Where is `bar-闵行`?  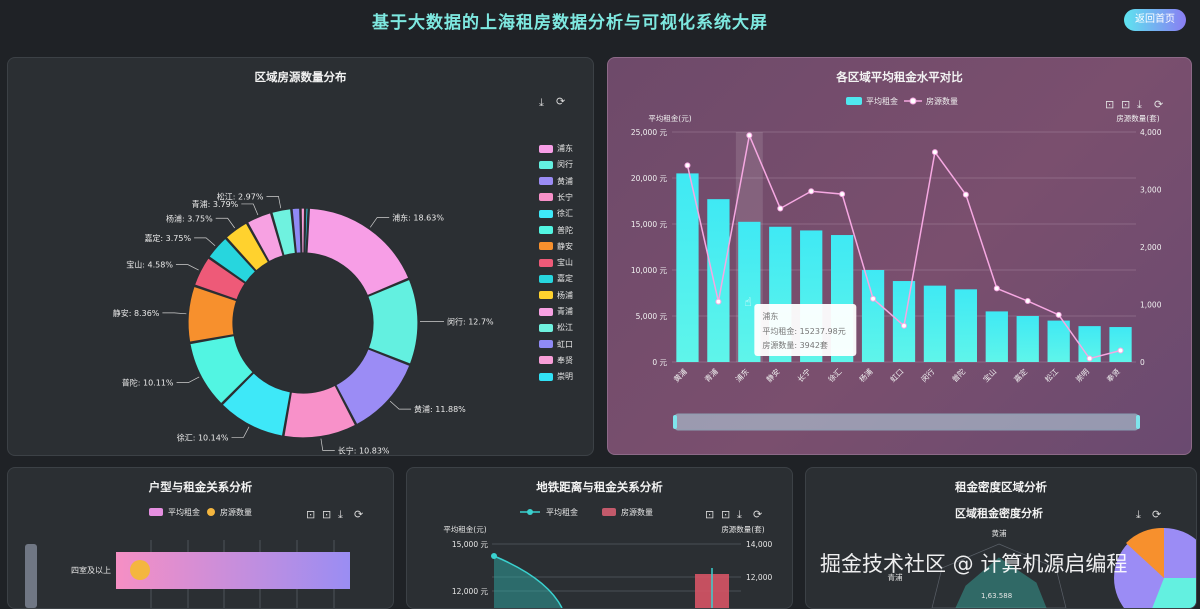
bar-闵行 is located at coordinates (935, 324).